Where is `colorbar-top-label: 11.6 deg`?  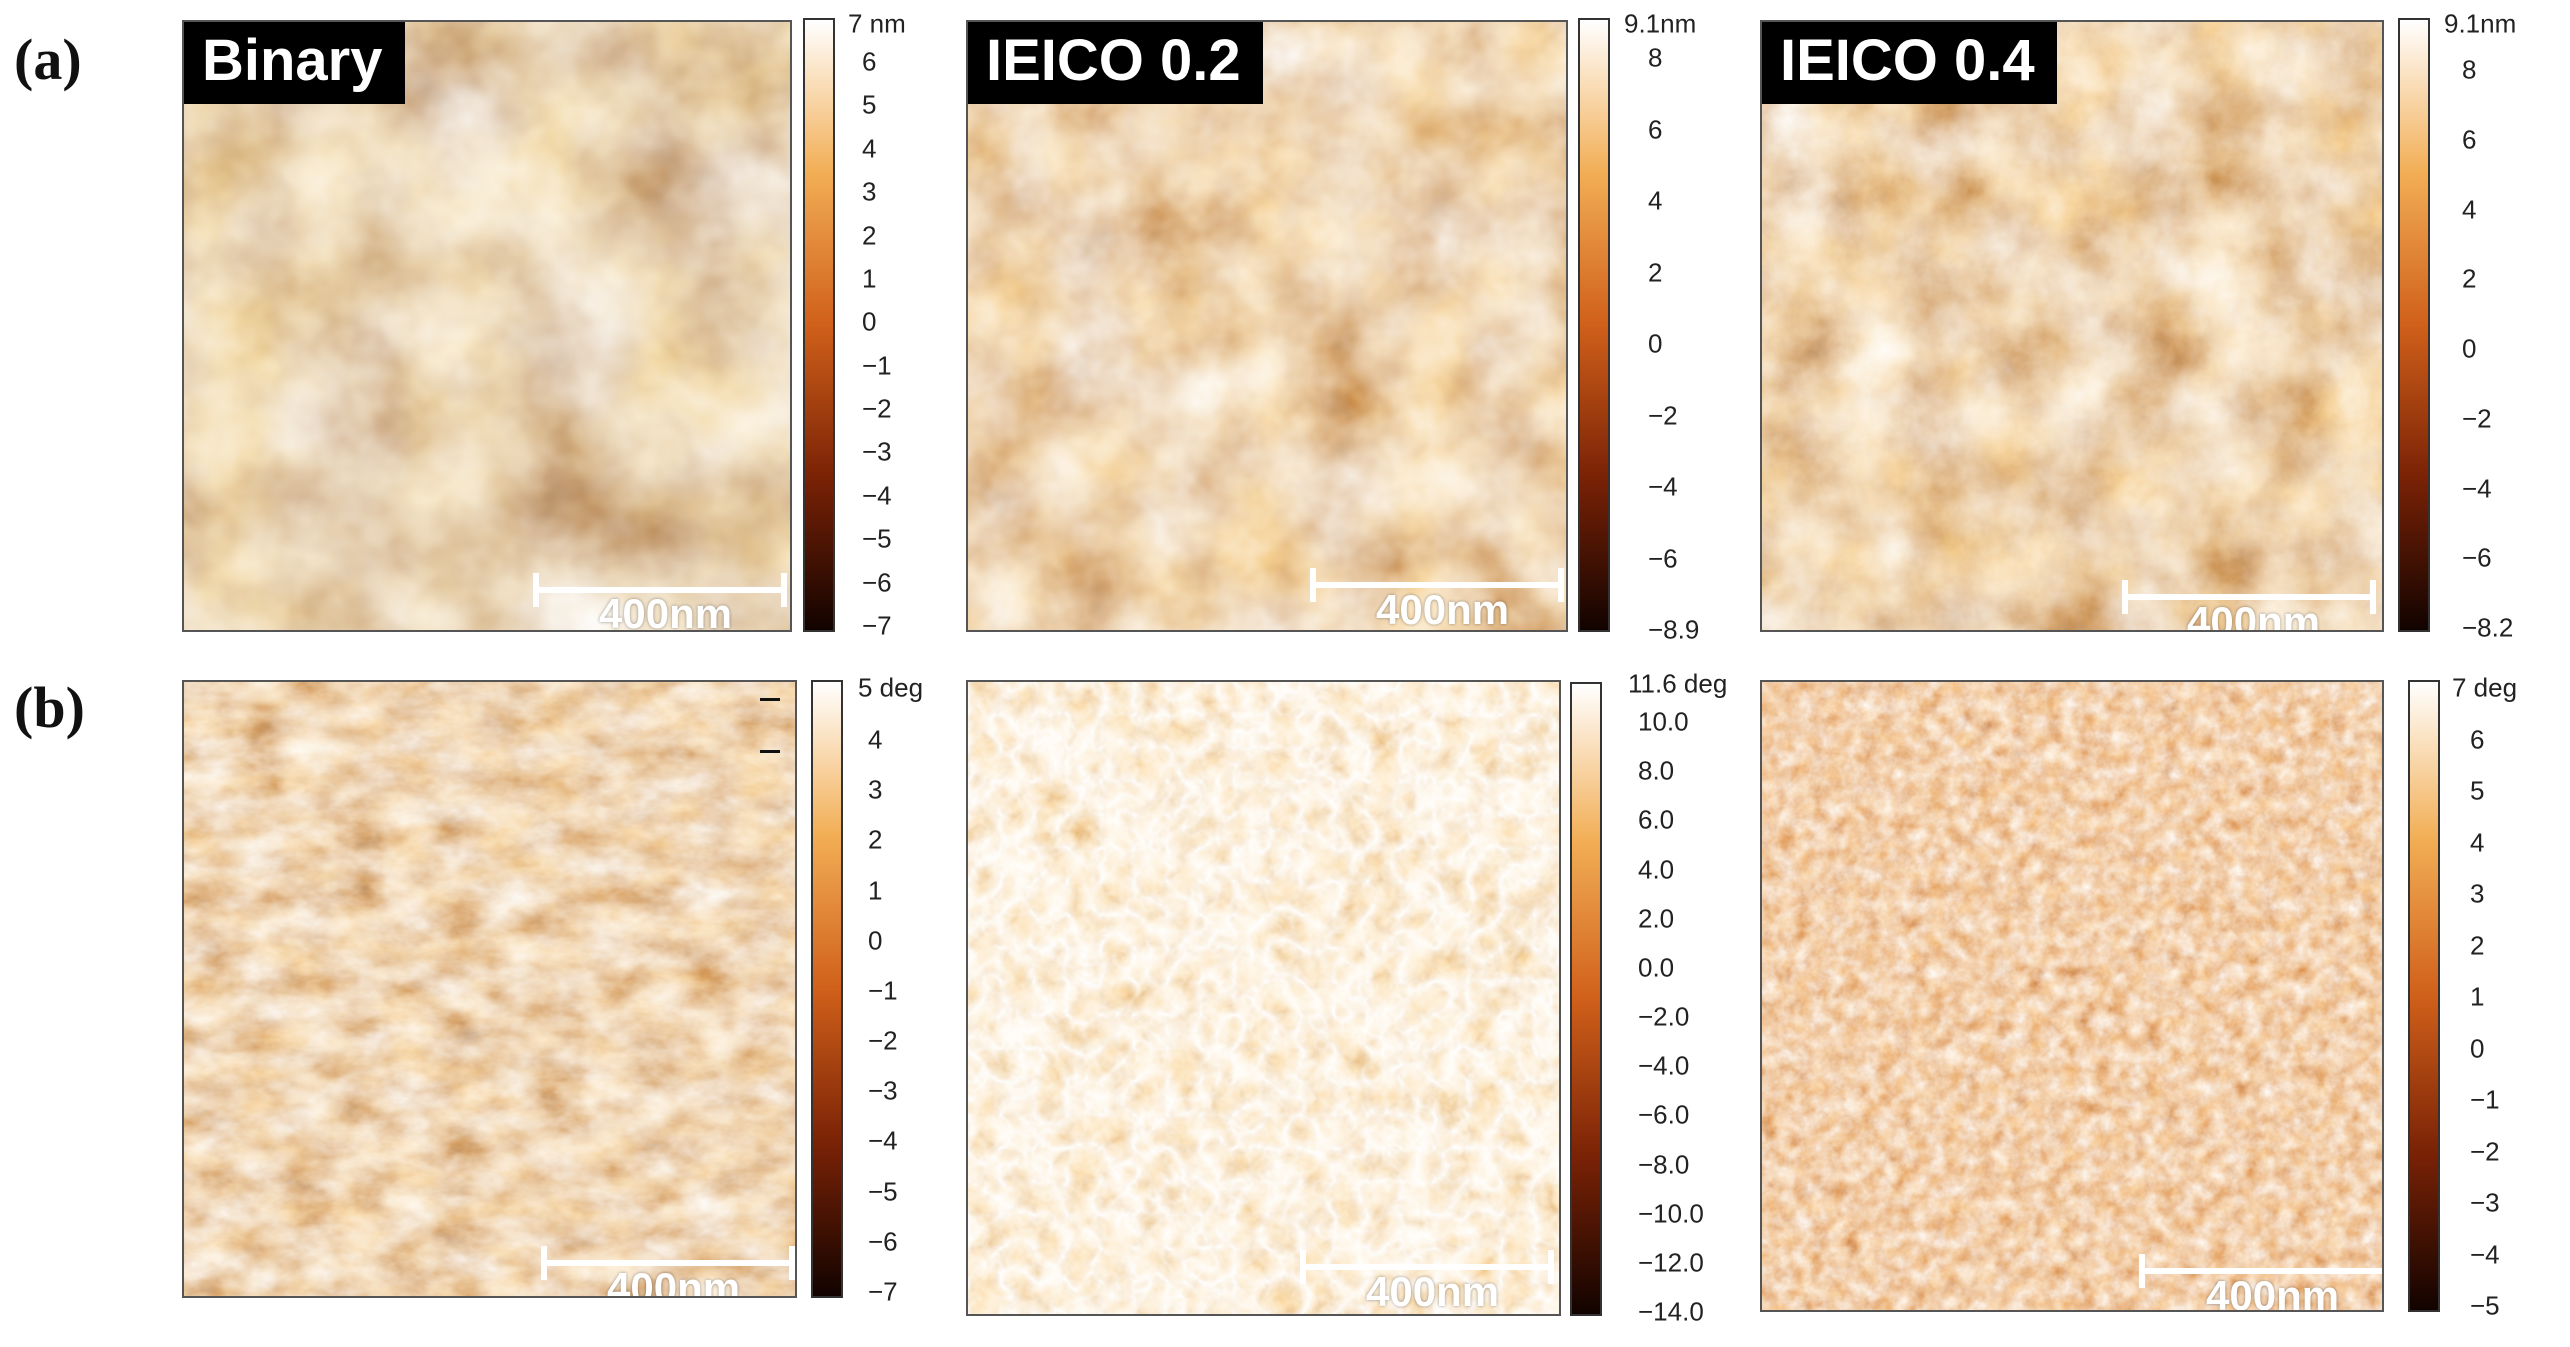
colorbar-top-label: 11.6 deg is located at coordinates (1678, 683).